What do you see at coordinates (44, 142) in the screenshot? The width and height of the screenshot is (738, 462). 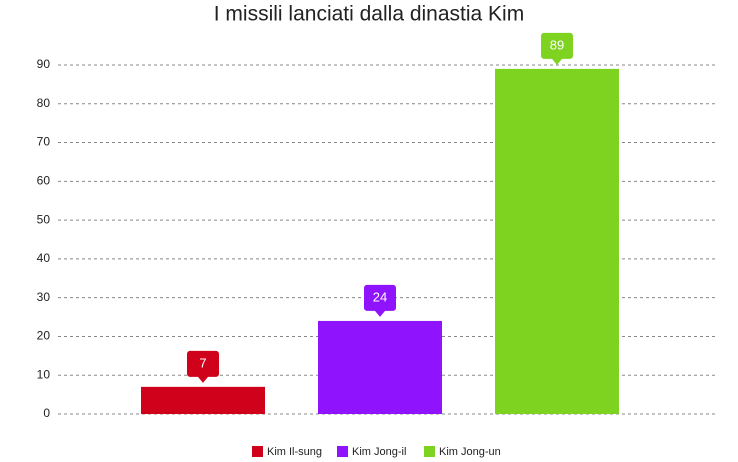 I see `y-tick-label: 70` at bounding box center [44, 142].